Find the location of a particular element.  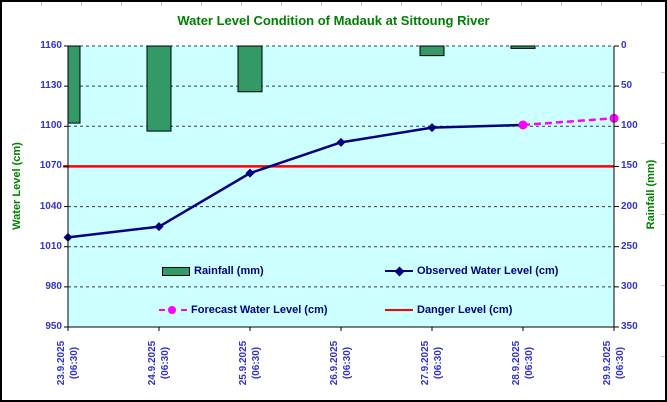

left-axis-tick-label: 1040 is located at coordinates (50, 206).